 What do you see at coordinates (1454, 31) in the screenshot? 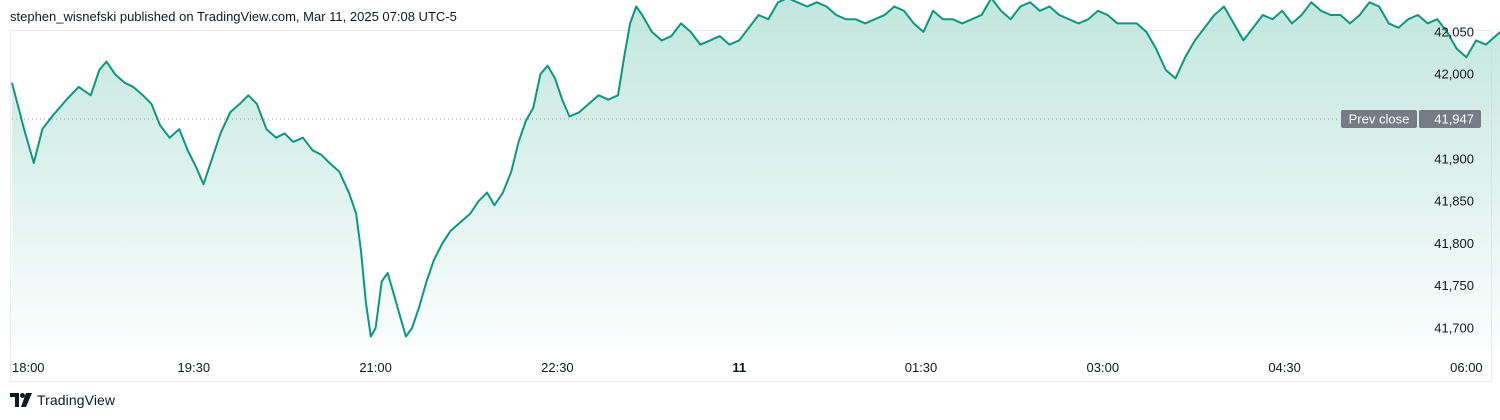
I see `y-tick-label: 42,050` at bounding box center [1454, 31].